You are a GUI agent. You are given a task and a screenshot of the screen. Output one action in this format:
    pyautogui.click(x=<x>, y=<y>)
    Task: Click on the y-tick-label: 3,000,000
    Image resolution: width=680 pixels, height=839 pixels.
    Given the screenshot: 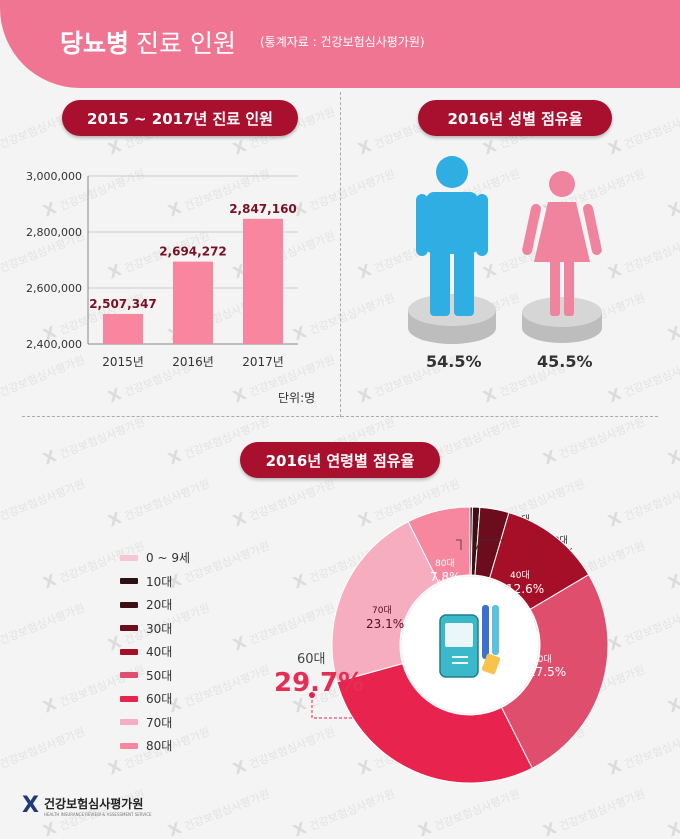 What is the action you would take?
    pyautogui.click(x=54, y=176)
    